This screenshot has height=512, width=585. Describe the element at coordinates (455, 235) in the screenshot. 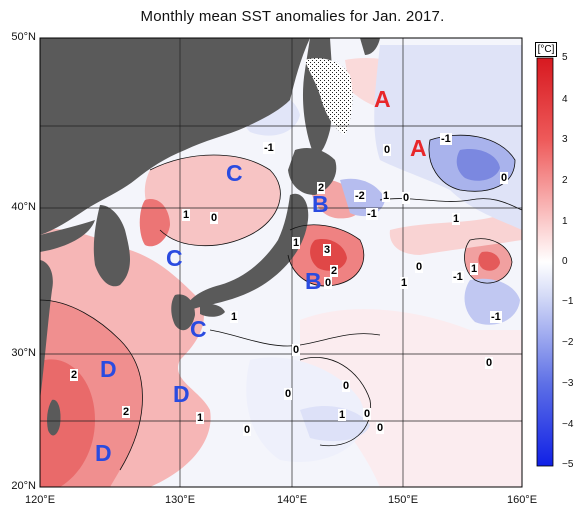

I see `warm-anomaly-east-band` at that location.